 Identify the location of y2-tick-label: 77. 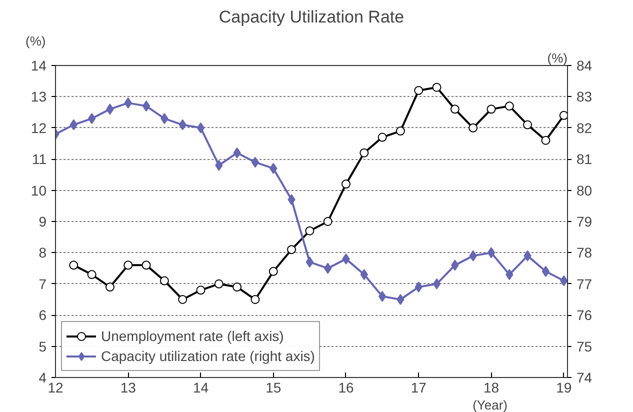
(584, 284).